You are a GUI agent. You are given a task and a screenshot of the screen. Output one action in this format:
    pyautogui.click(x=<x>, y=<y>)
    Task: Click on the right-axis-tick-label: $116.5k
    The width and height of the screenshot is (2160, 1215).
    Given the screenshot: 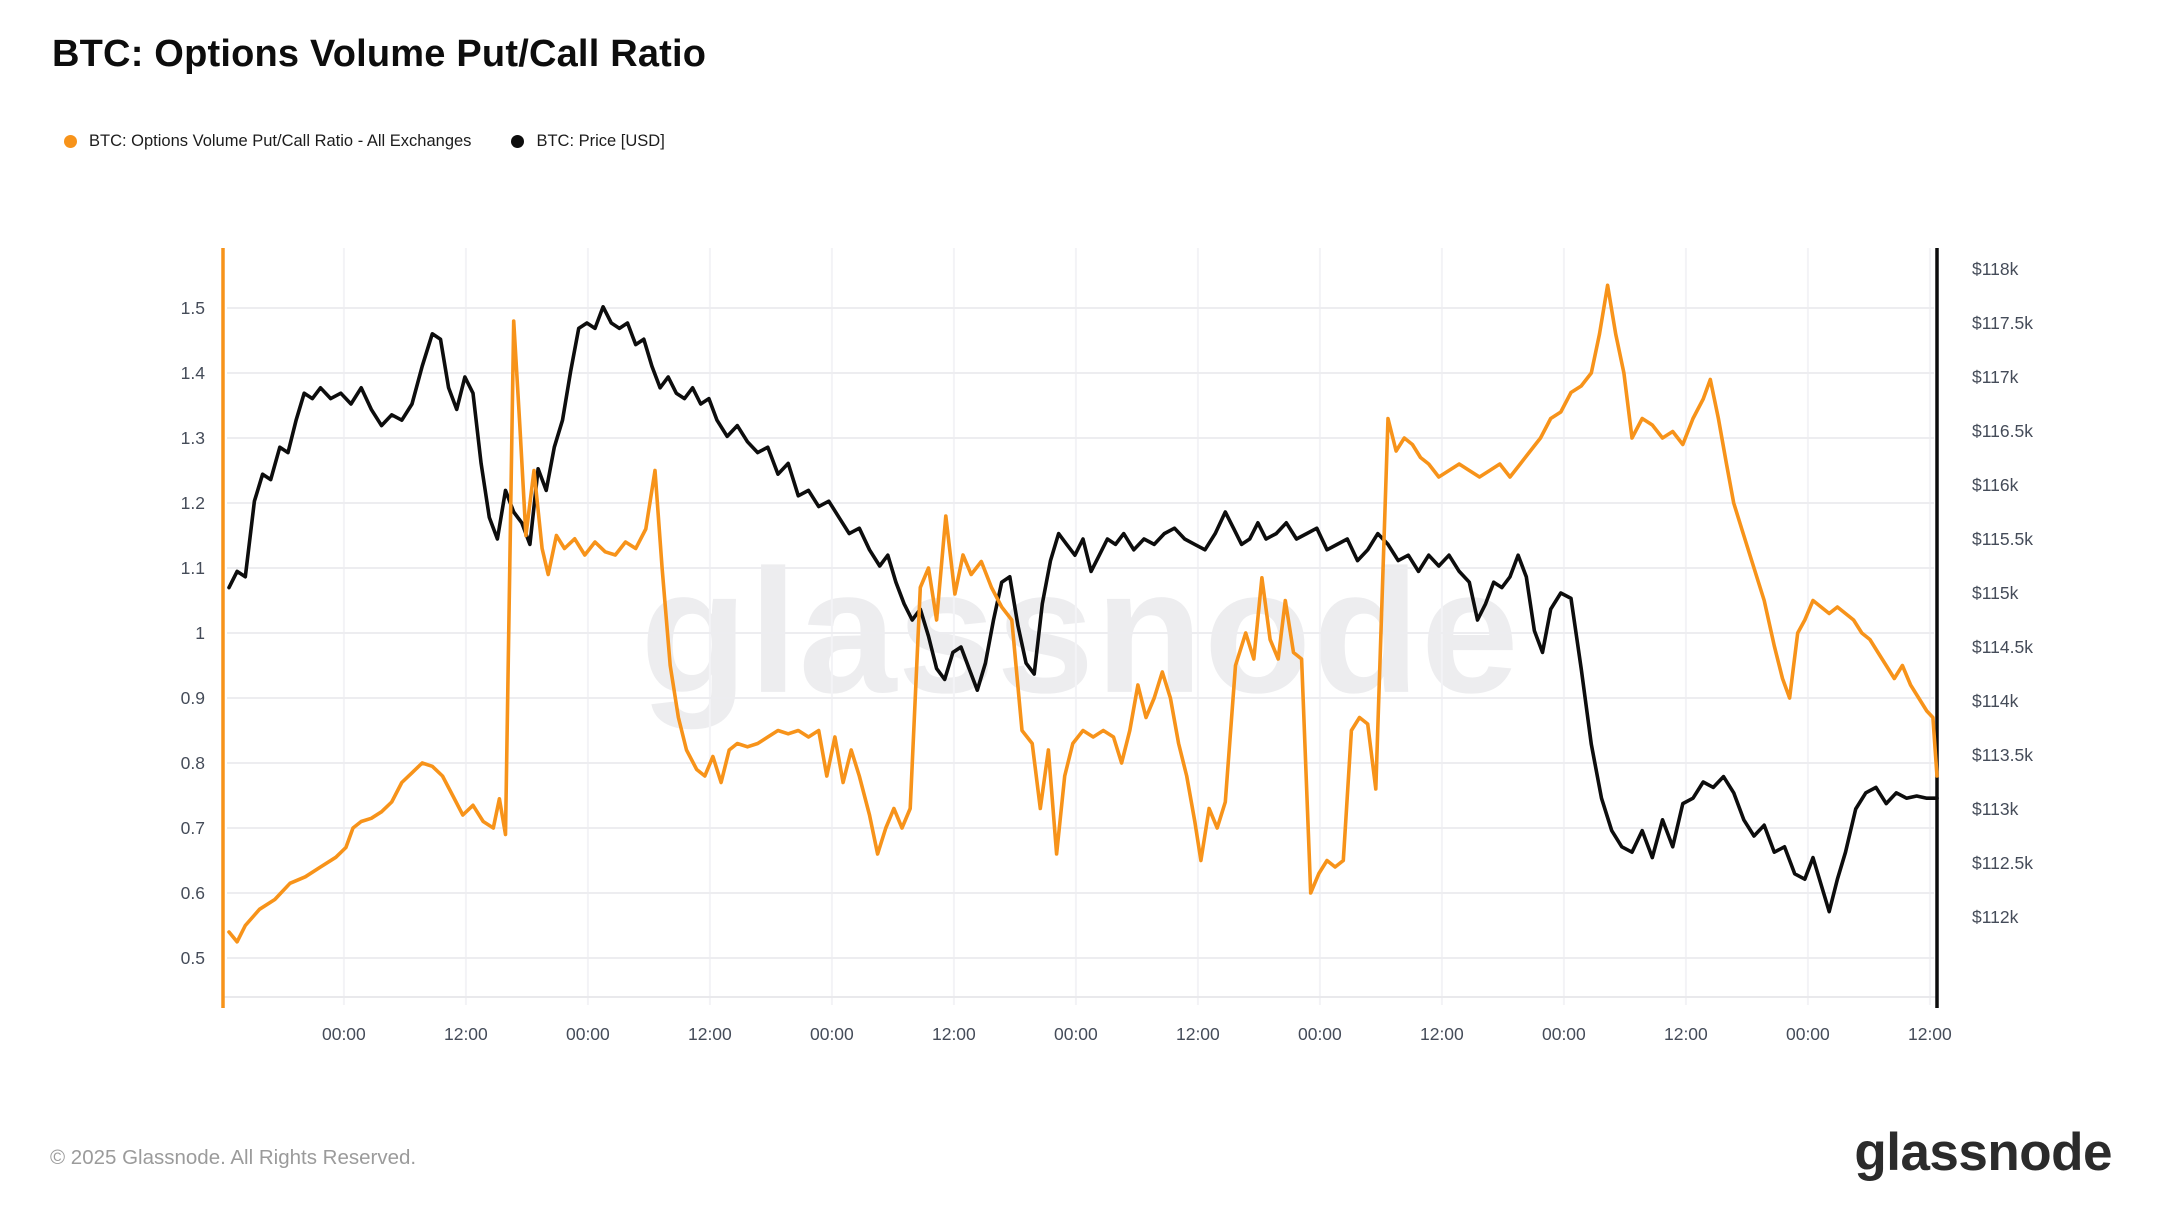 What is the action you would take?
    pyautogui.click(x=2002, y=431)
    